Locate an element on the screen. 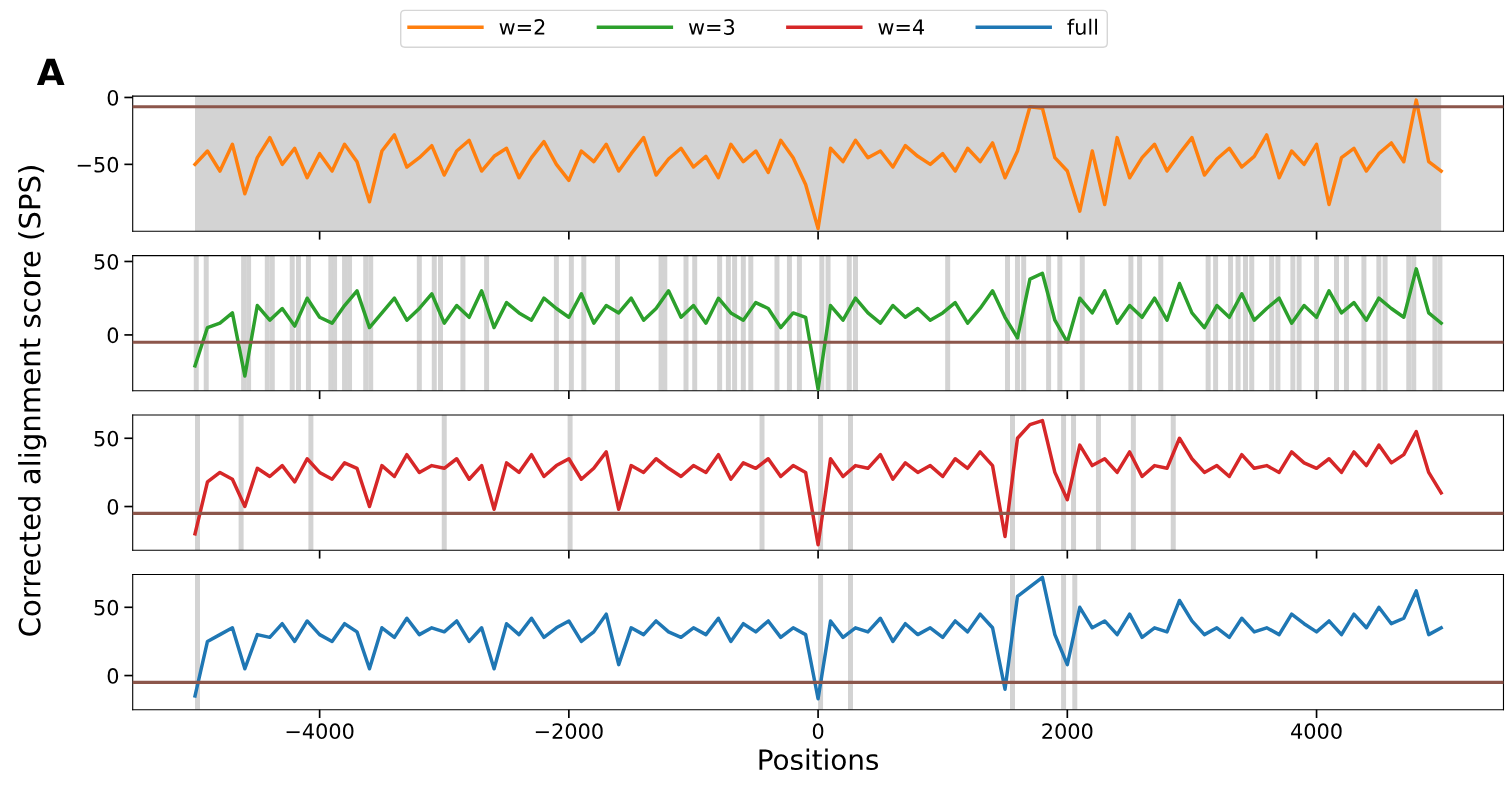 This screenshot has width=1508, height=801. x-tick-label: 2000 is located at coordinates (1067, 731).